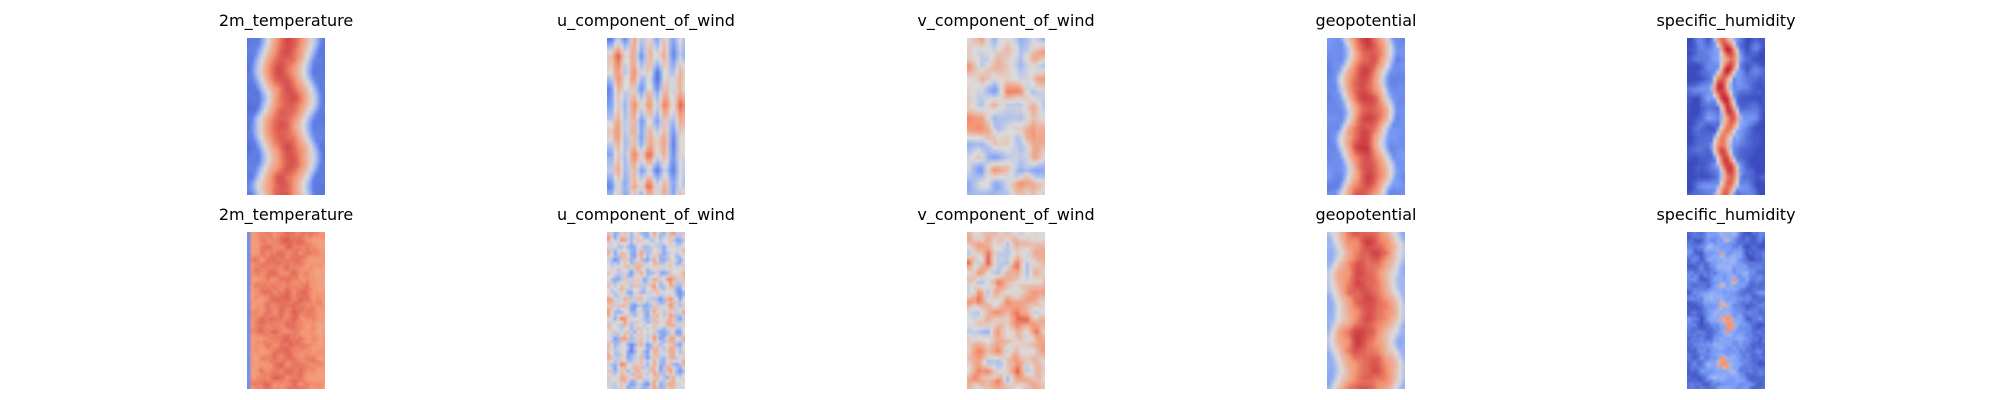  I want to click on heatmap-panel-geopotential-bottom: geopotential, so click(1366, 297).